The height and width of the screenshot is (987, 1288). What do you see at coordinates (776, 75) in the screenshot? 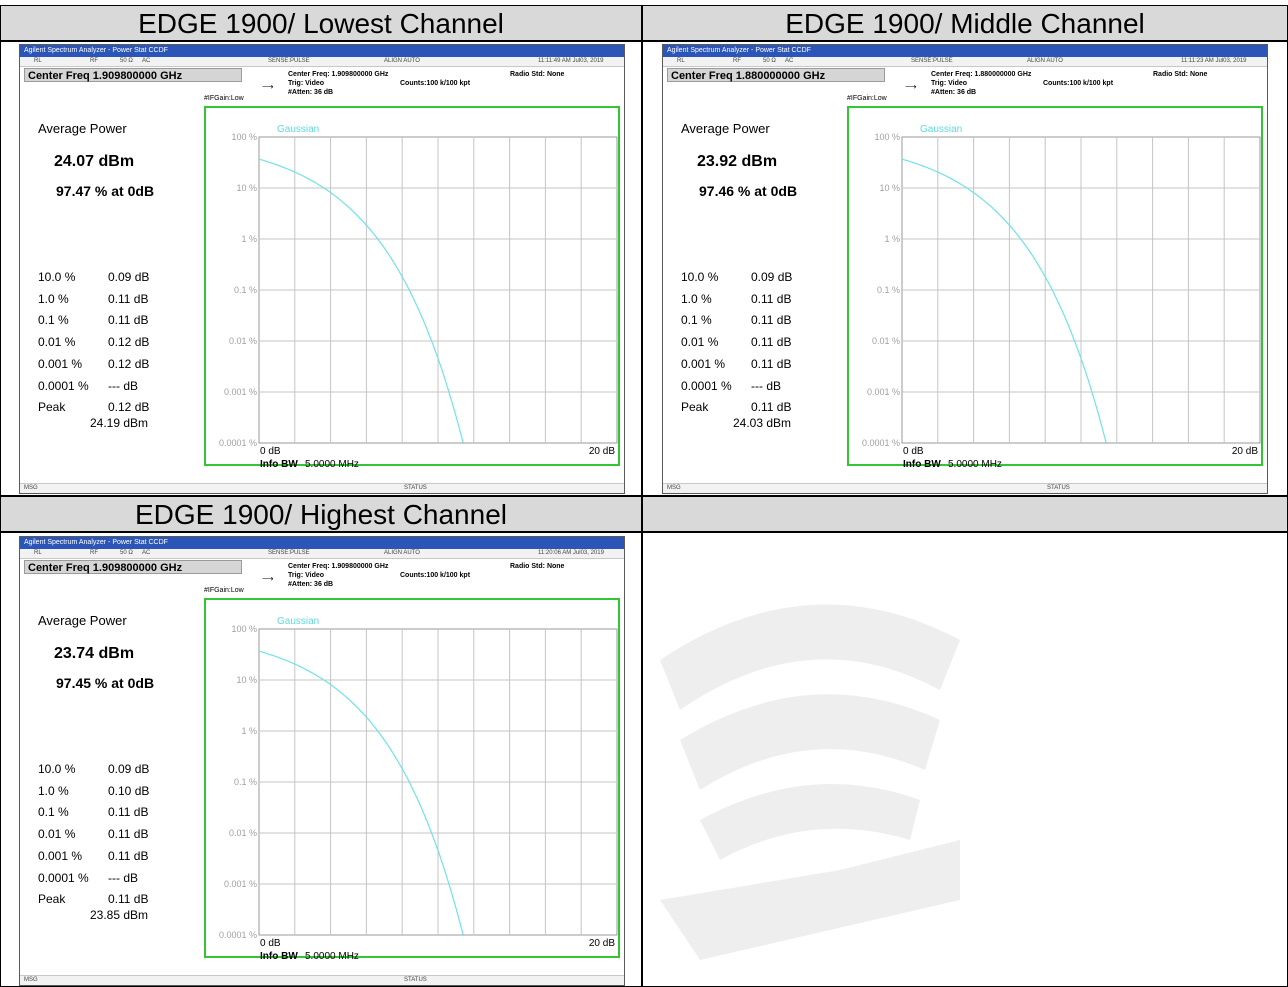
I see `center-freq-box: Center Freq 1.880000000 GHz` at bounding box center [776, 75].